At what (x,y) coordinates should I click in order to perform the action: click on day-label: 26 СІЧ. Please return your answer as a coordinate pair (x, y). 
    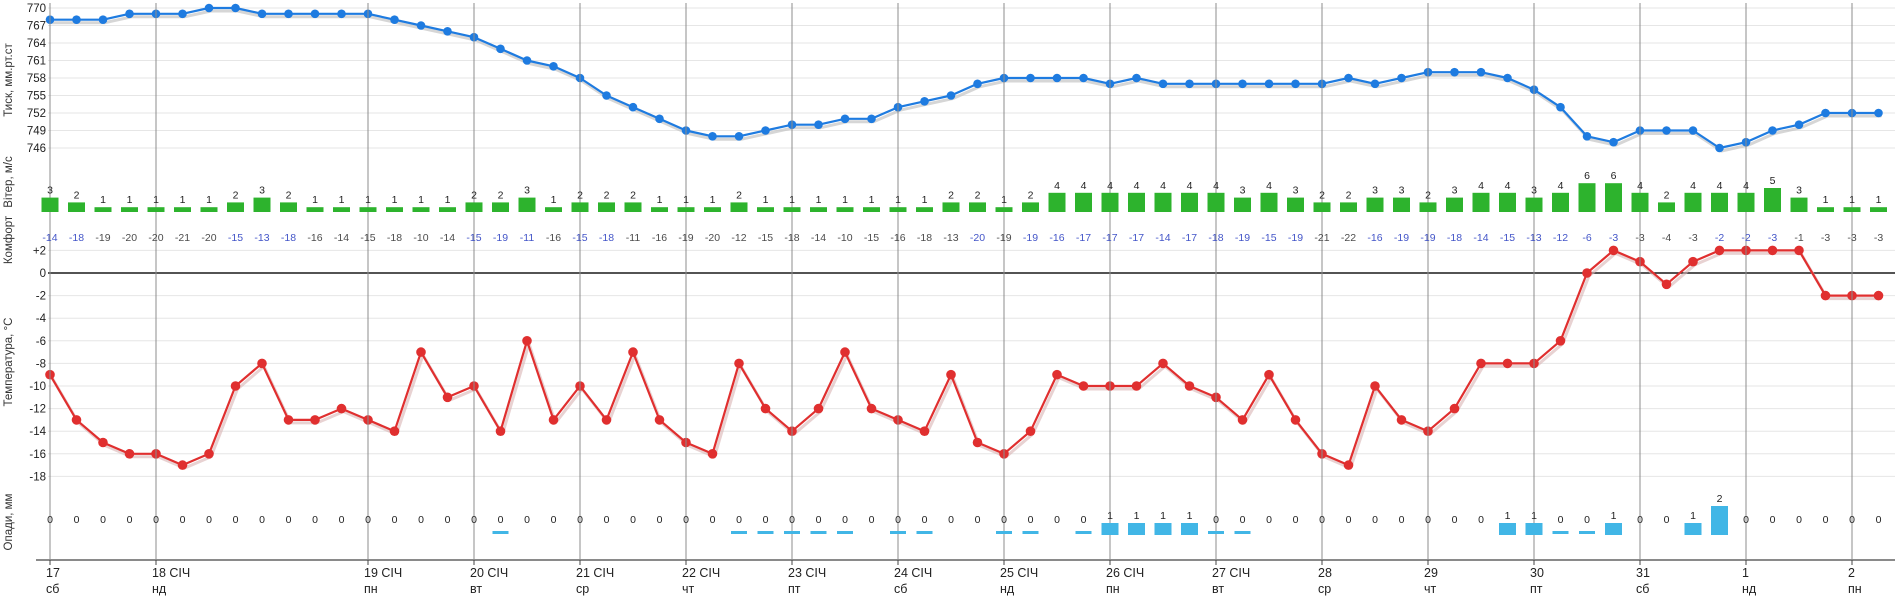
    Looking at the image, I should click on (1125, 573).